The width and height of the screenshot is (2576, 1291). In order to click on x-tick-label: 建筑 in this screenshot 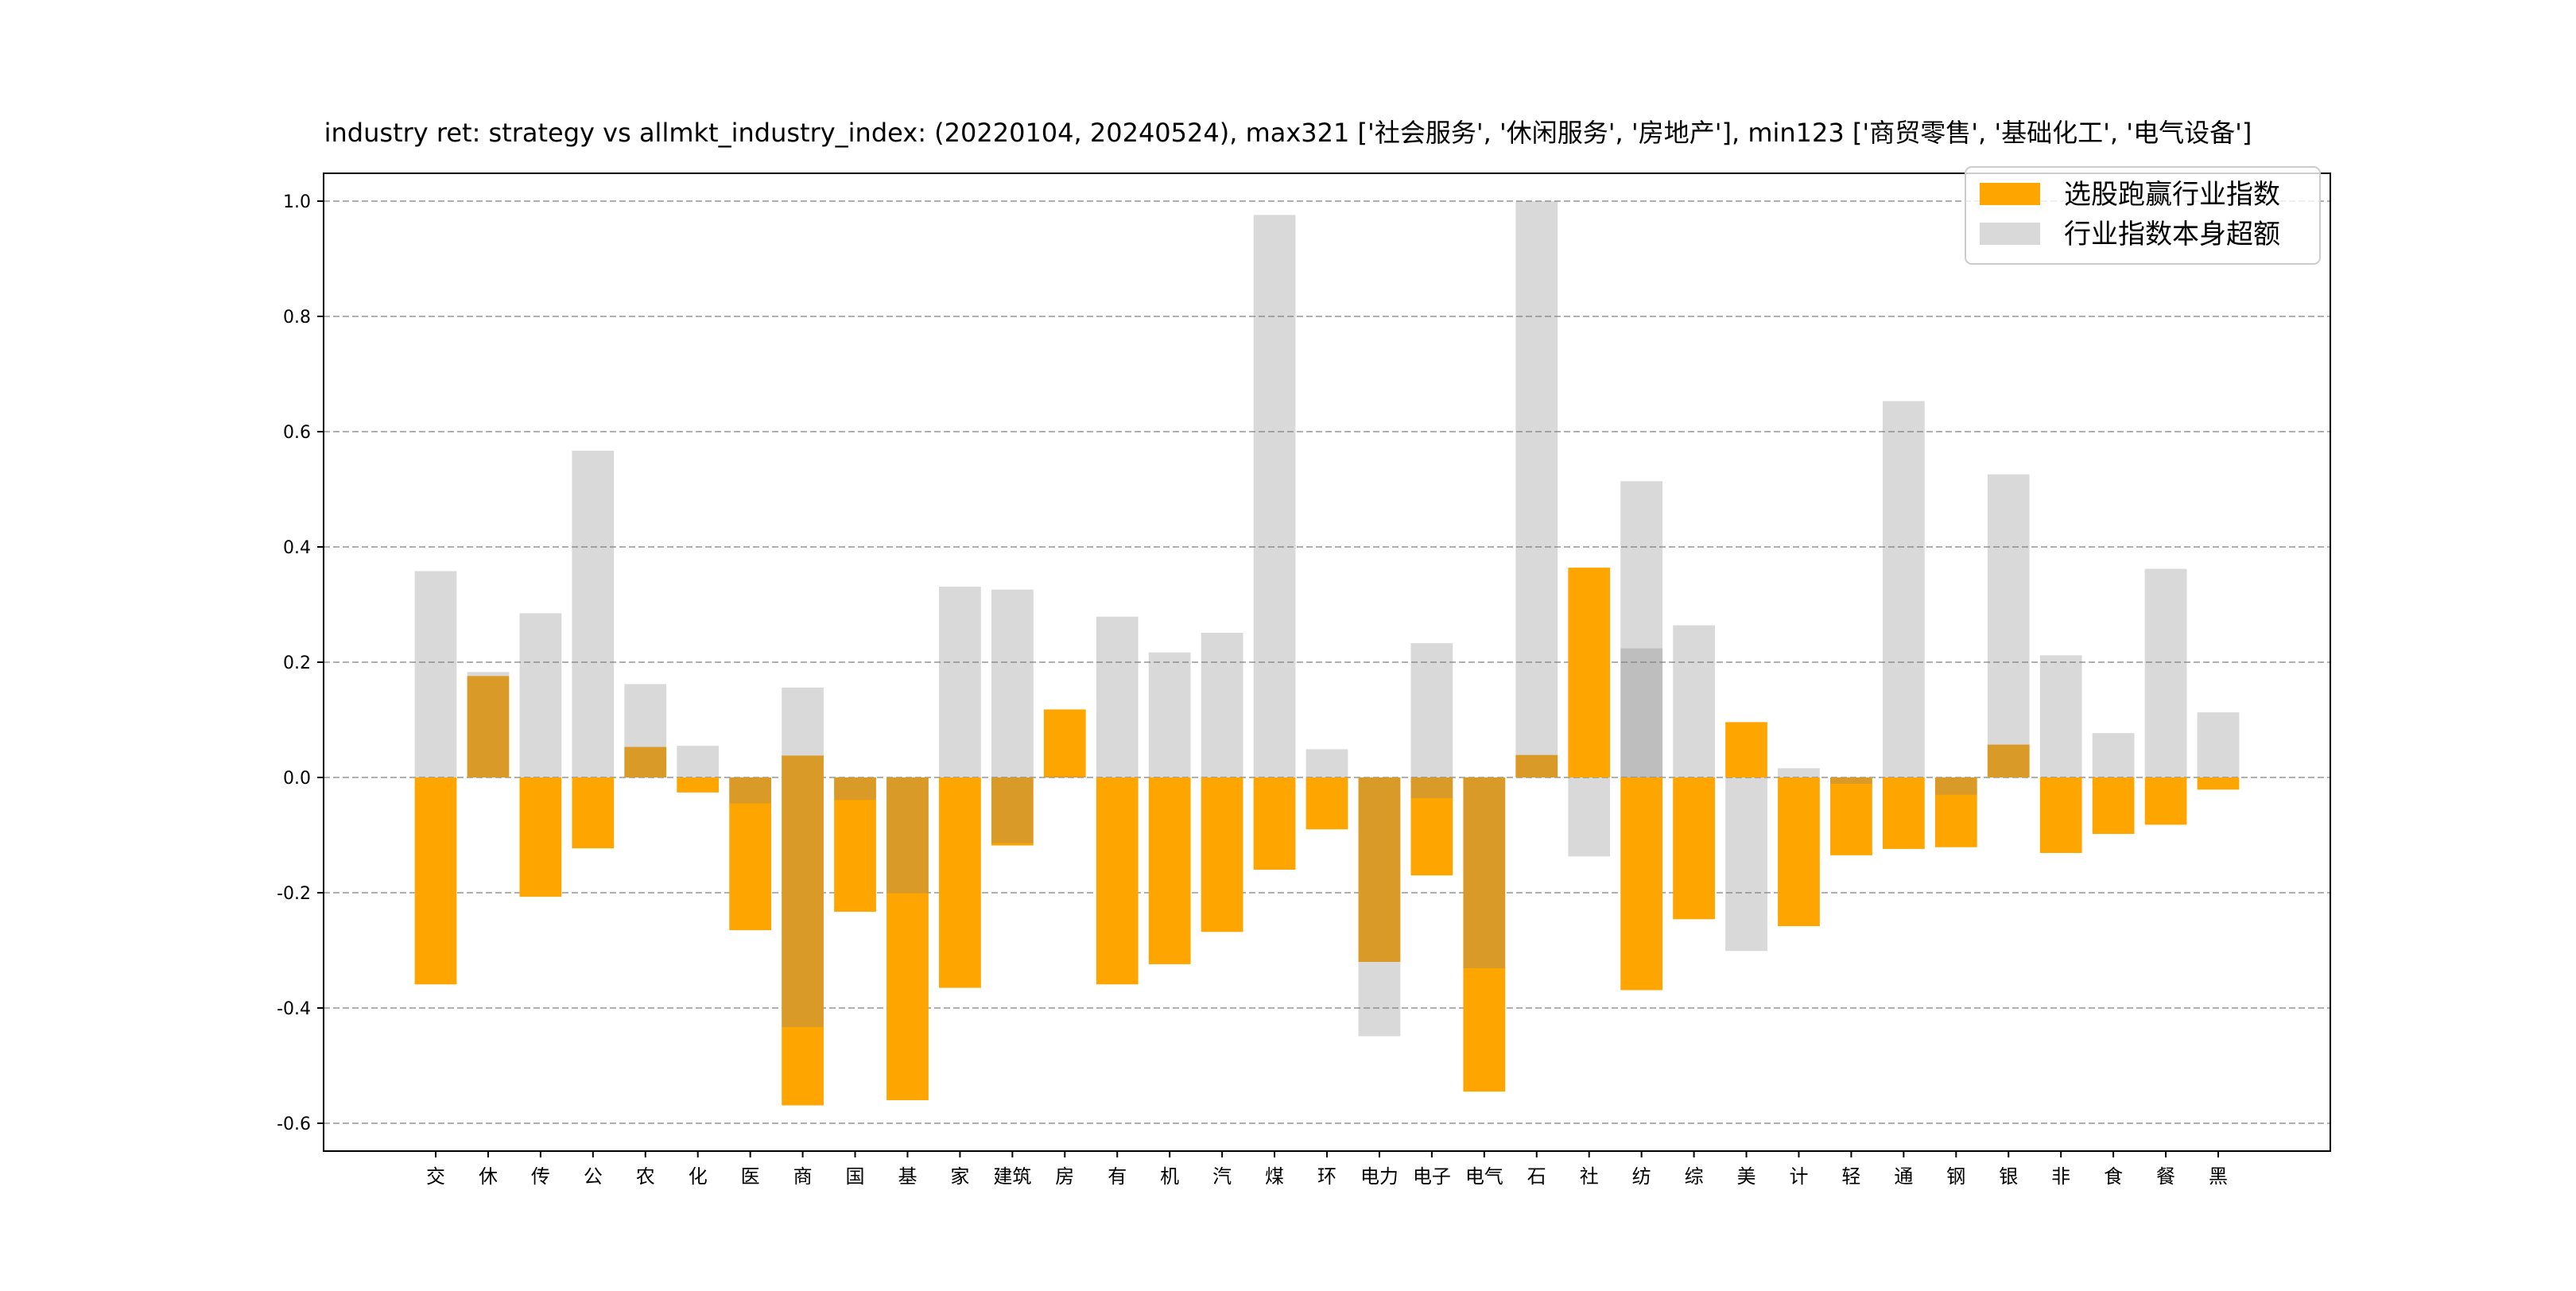, I will do `click(1012, 1176)`.